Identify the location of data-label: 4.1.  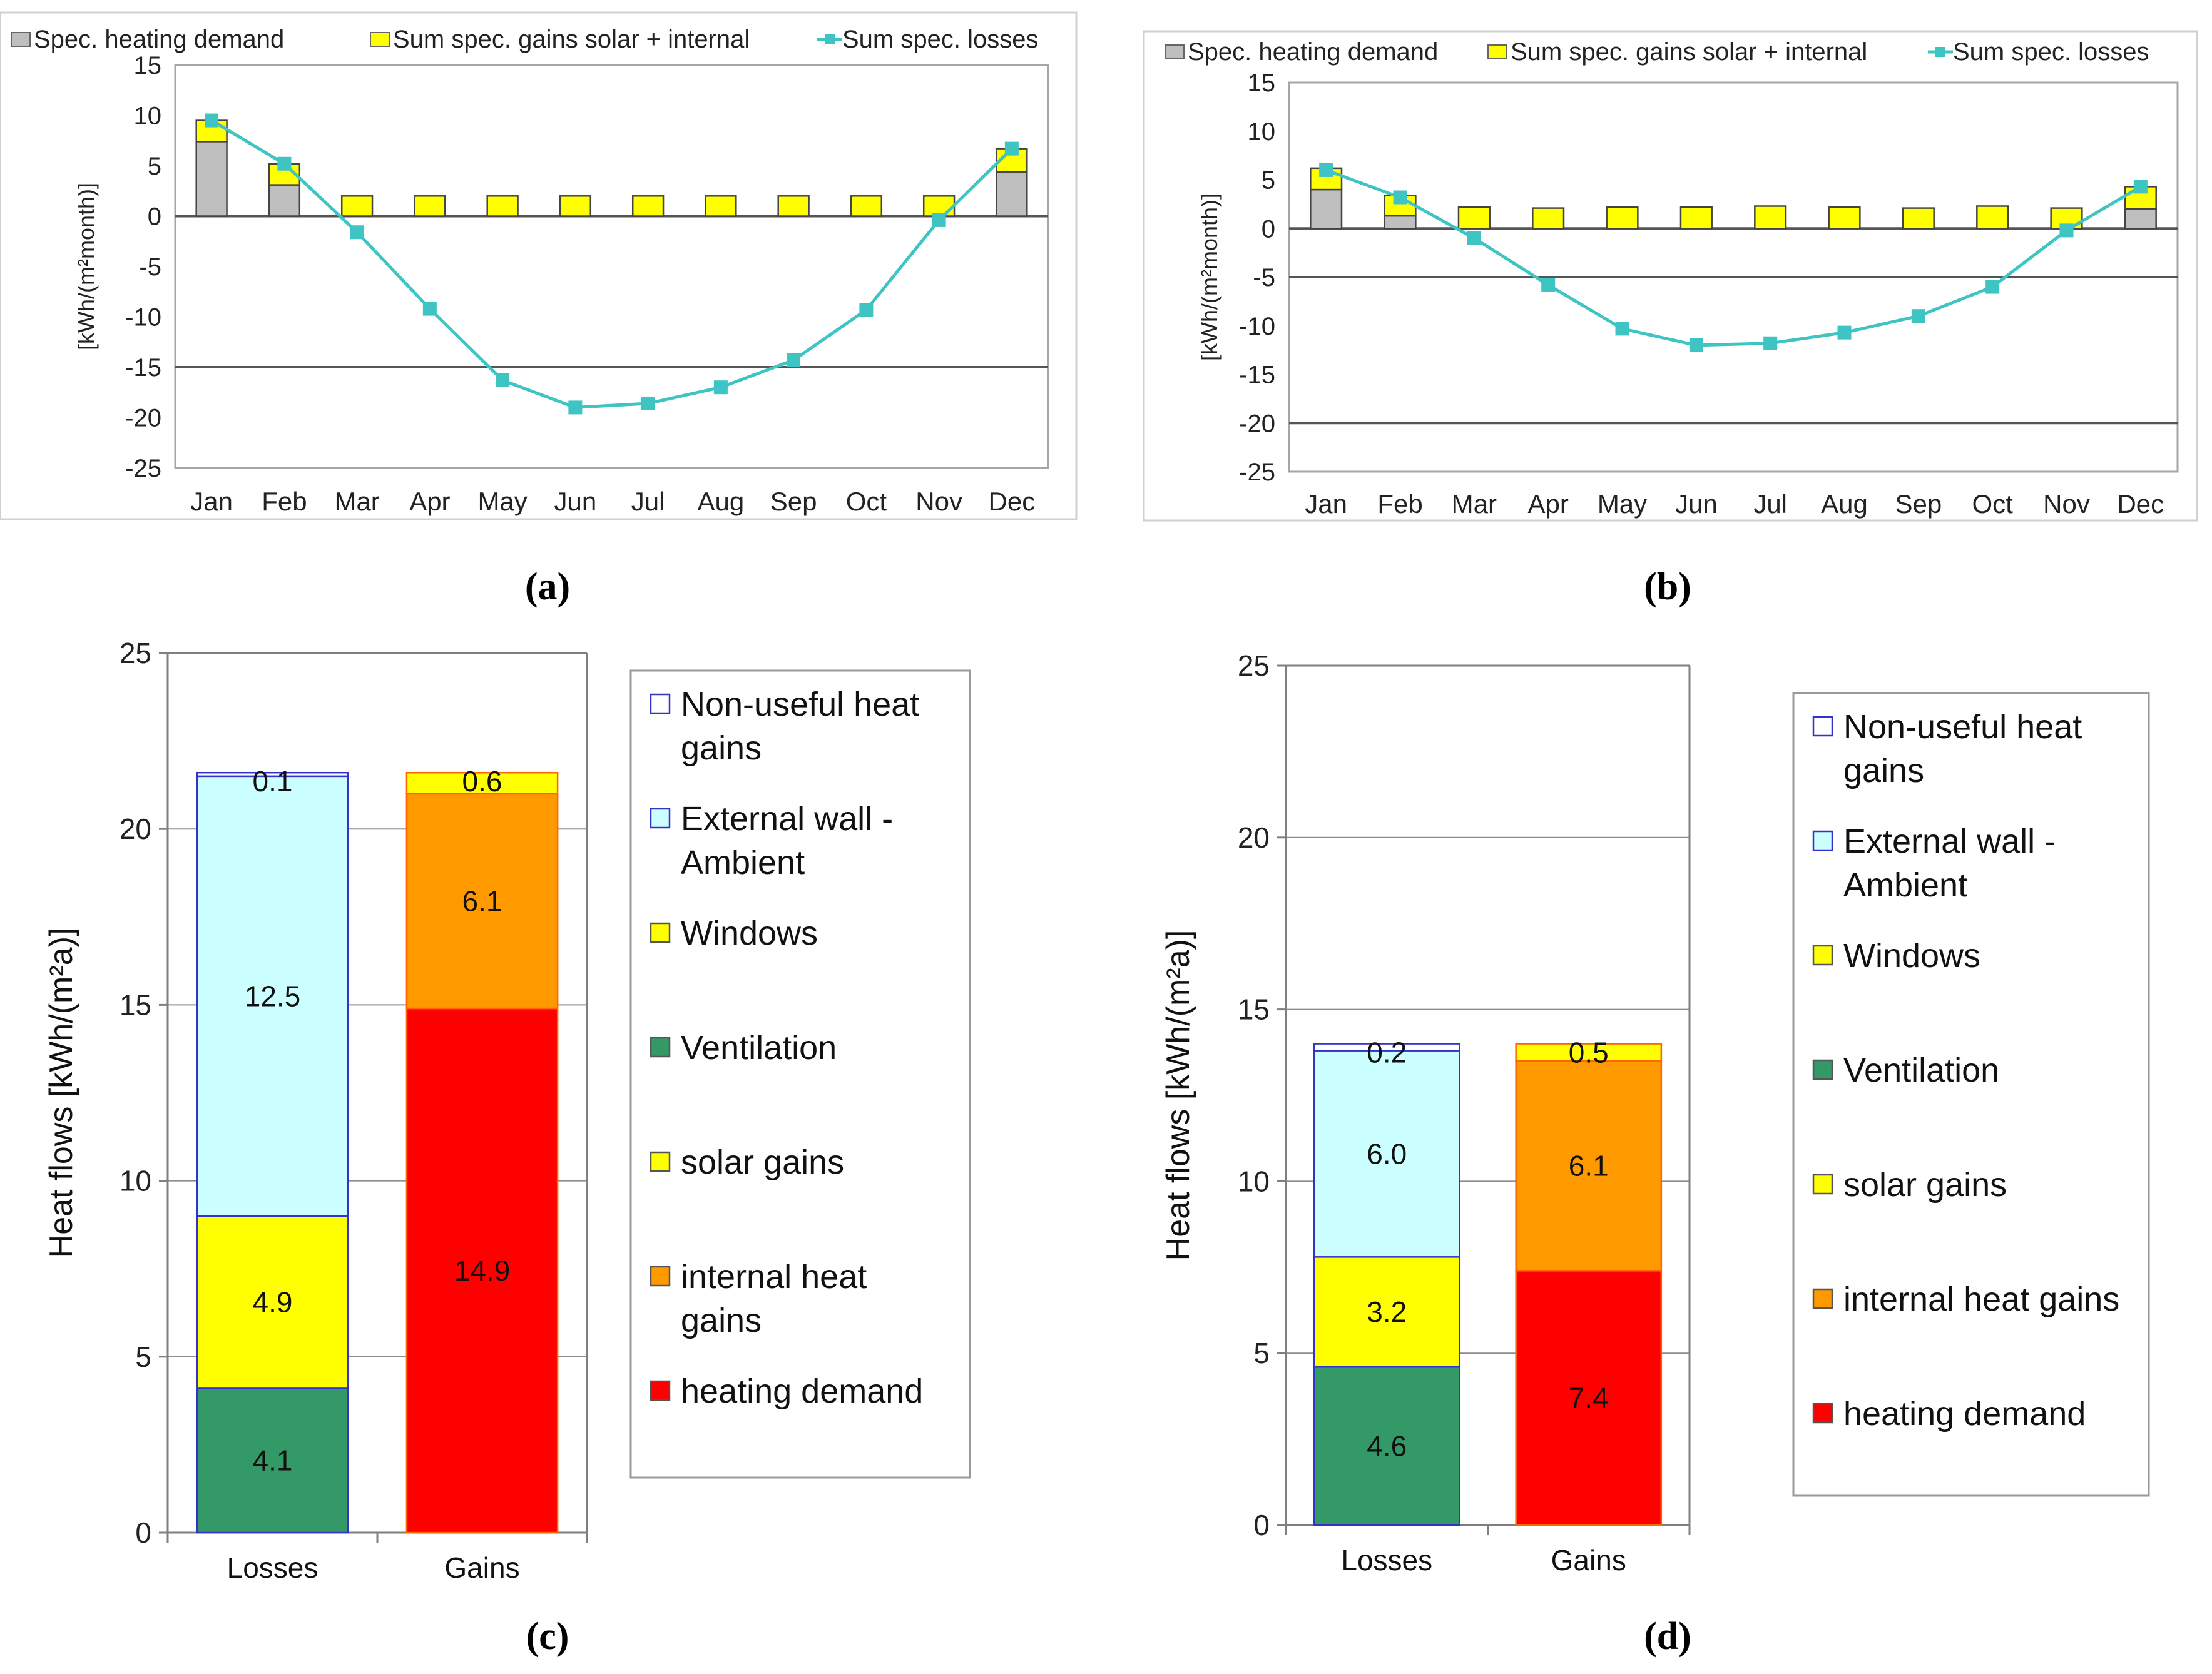
(273, 1460).